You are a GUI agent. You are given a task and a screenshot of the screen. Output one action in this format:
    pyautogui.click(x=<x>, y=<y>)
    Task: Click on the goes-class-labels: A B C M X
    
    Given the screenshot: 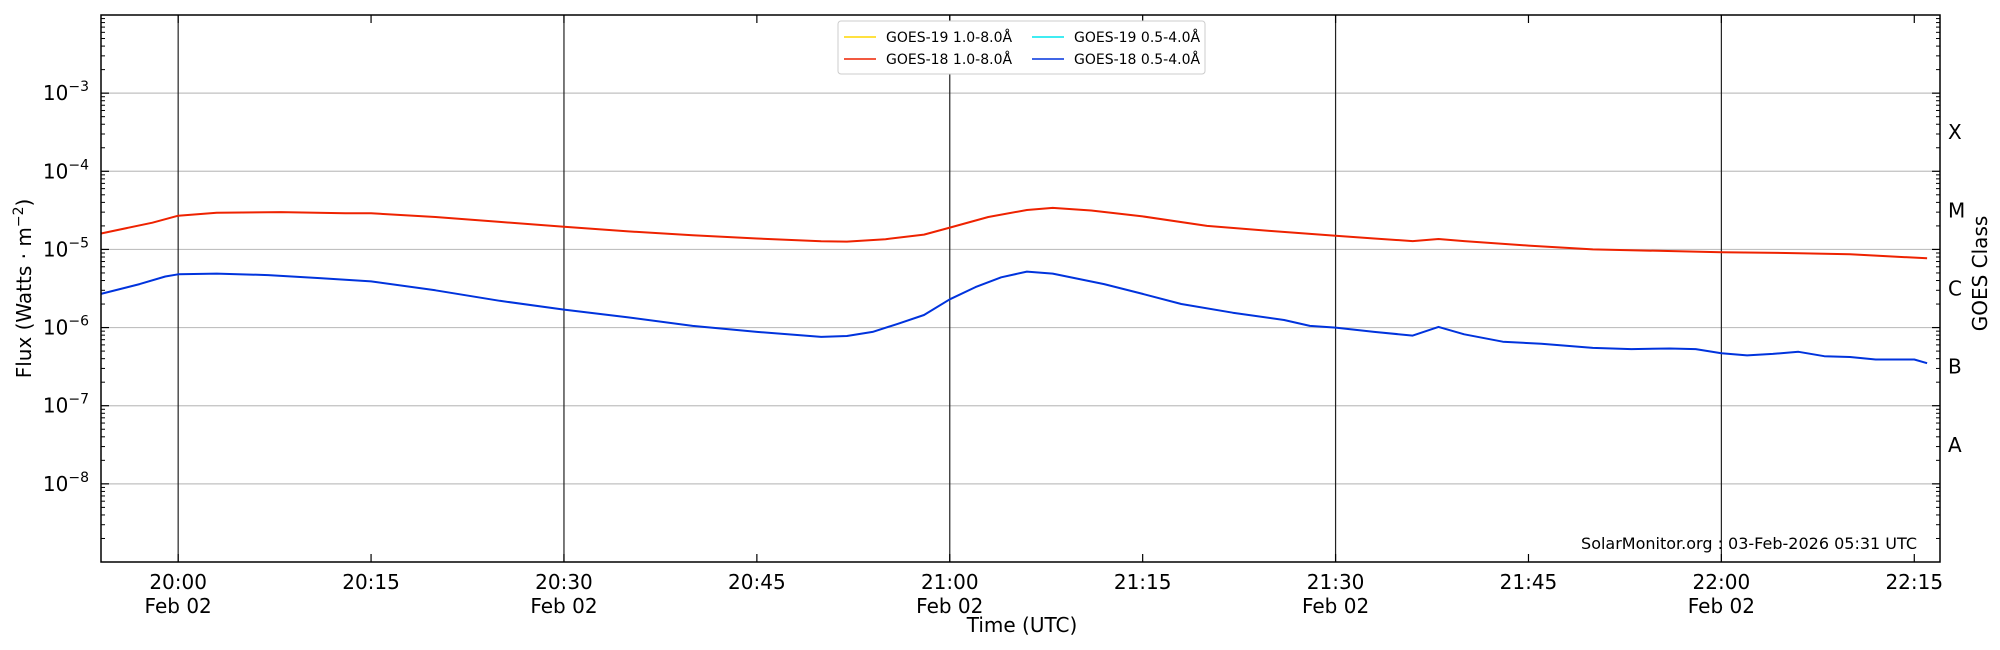 What is the action you would take?
    pyautogui.click(x=1956, y=288)
    